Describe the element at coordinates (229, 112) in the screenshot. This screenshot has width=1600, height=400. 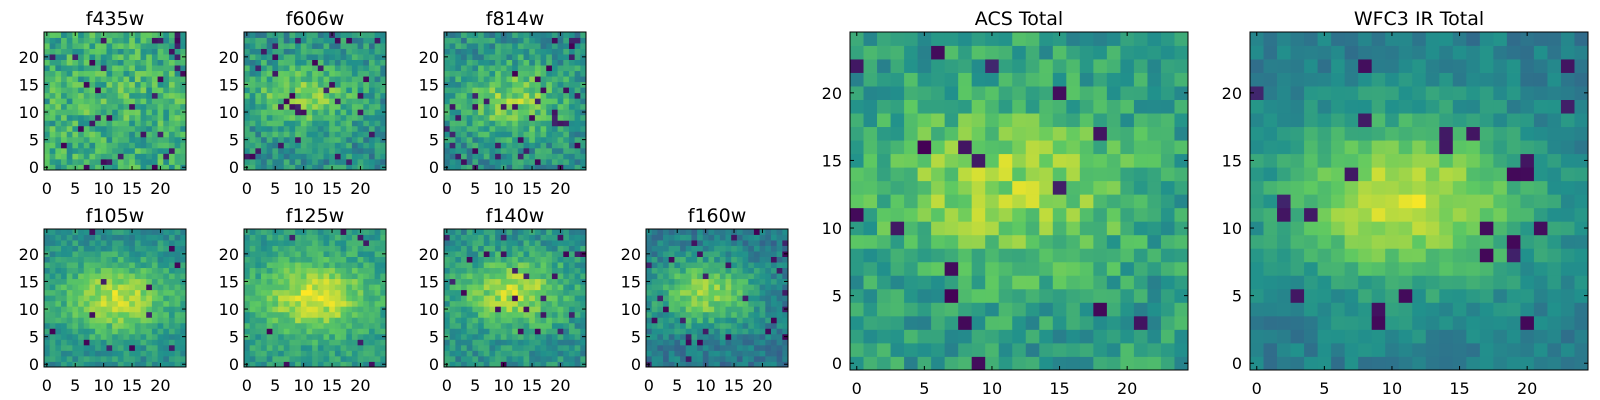
I see `y-tick-label: 10` at that location.